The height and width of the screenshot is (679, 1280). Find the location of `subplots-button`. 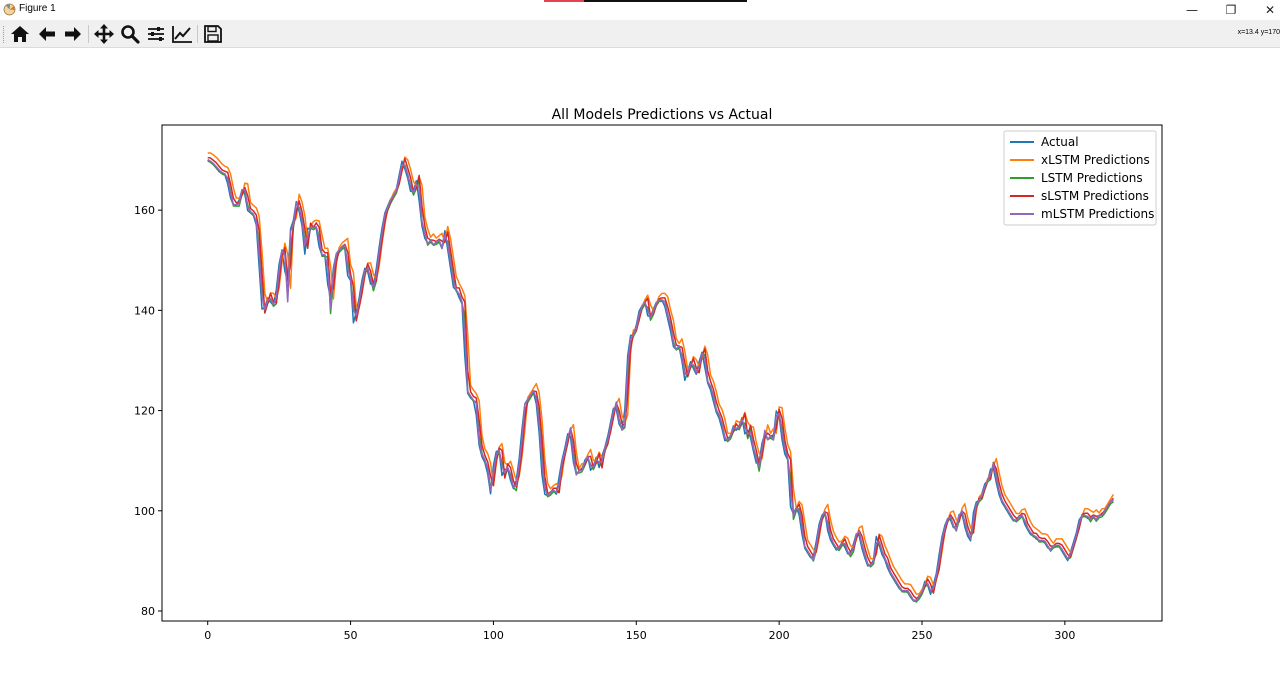

subplots-button is located at coordinates (156, 34).